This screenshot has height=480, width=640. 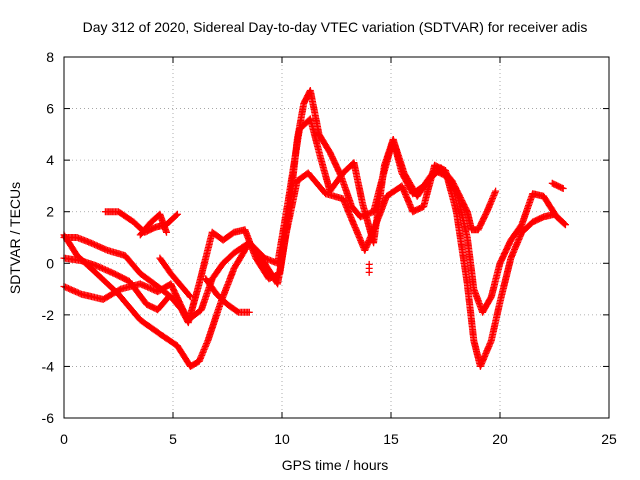 I want to click on y-tick-label: -6, so click(x=48, y=418).